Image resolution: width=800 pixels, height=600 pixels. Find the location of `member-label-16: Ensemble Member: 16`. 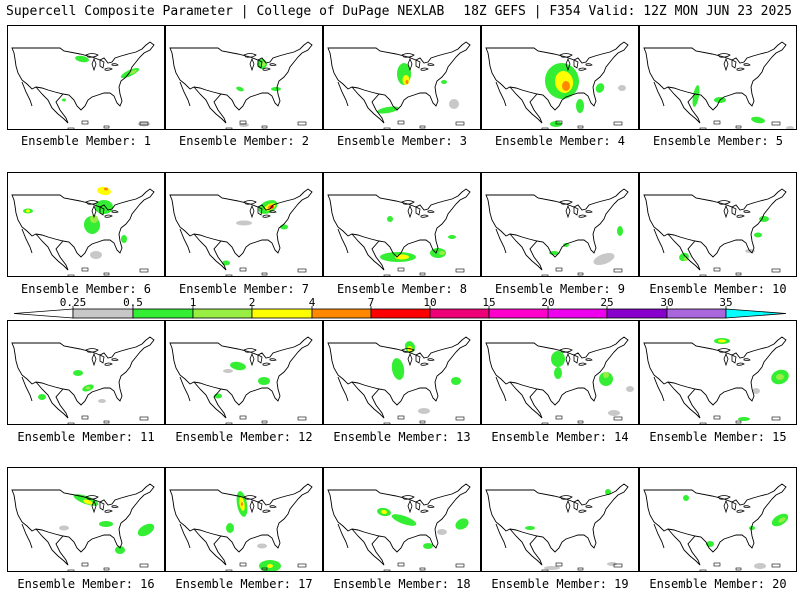

member-label-16: Ensemble Member: 16 is located at coordinates (86, 584).